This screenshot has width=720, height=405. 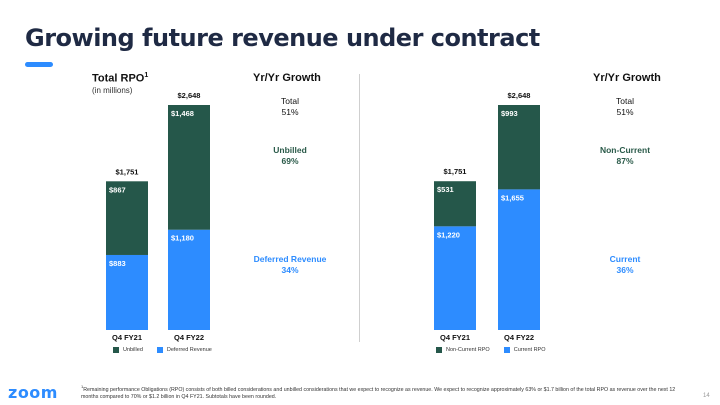 I want to click on left-growth-deferred: Deferred Revenue 34%, so click(x=290, y=265).